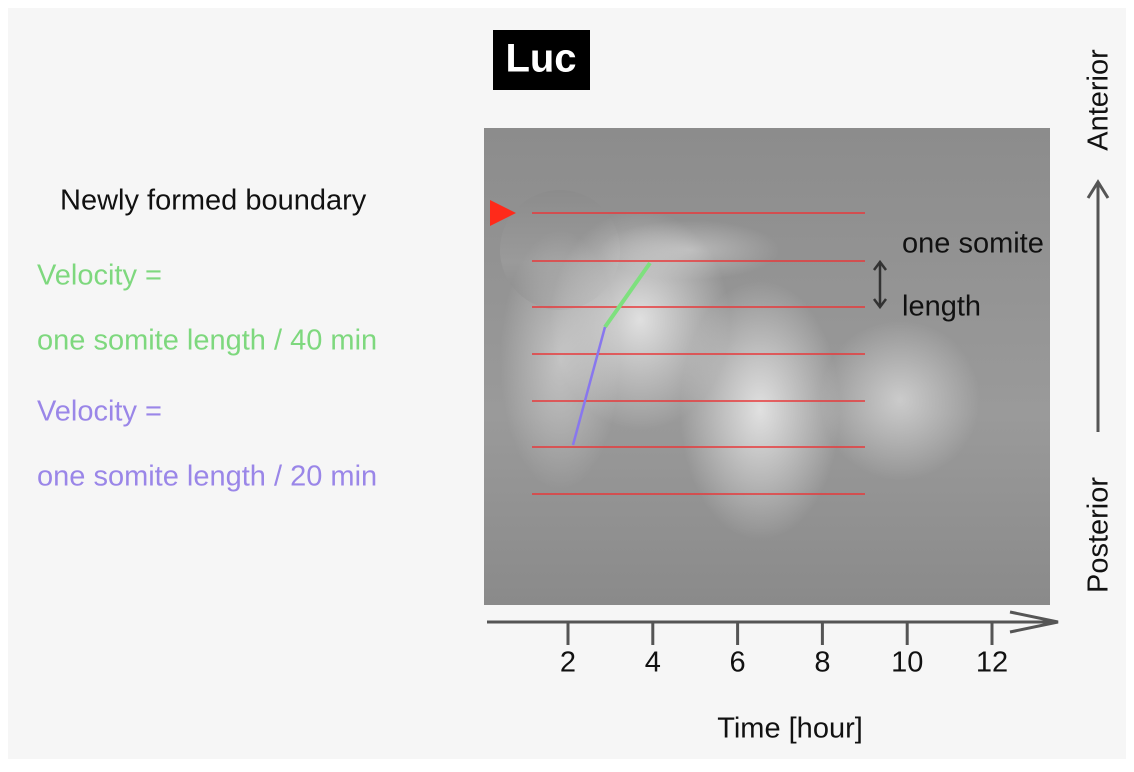 The width and height of the screenshot is (1134, 772). I want to click on title-box, so click(541, 60).